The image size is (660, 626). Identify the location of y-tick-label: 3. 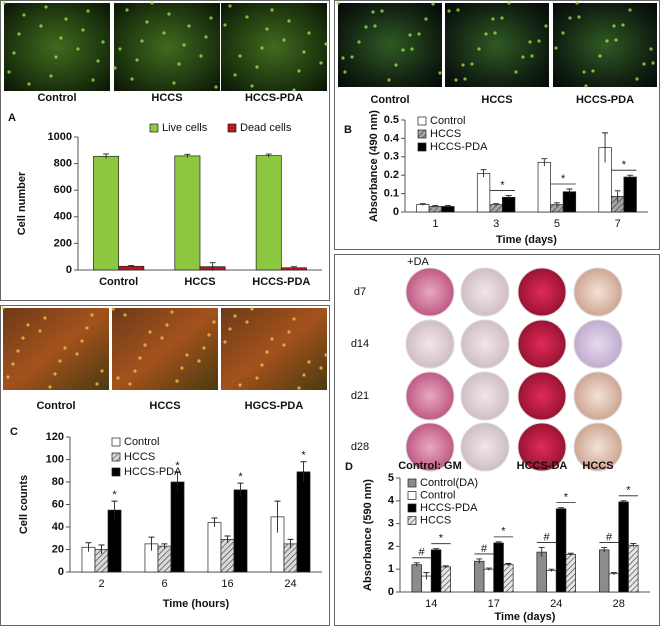
(391, 524).